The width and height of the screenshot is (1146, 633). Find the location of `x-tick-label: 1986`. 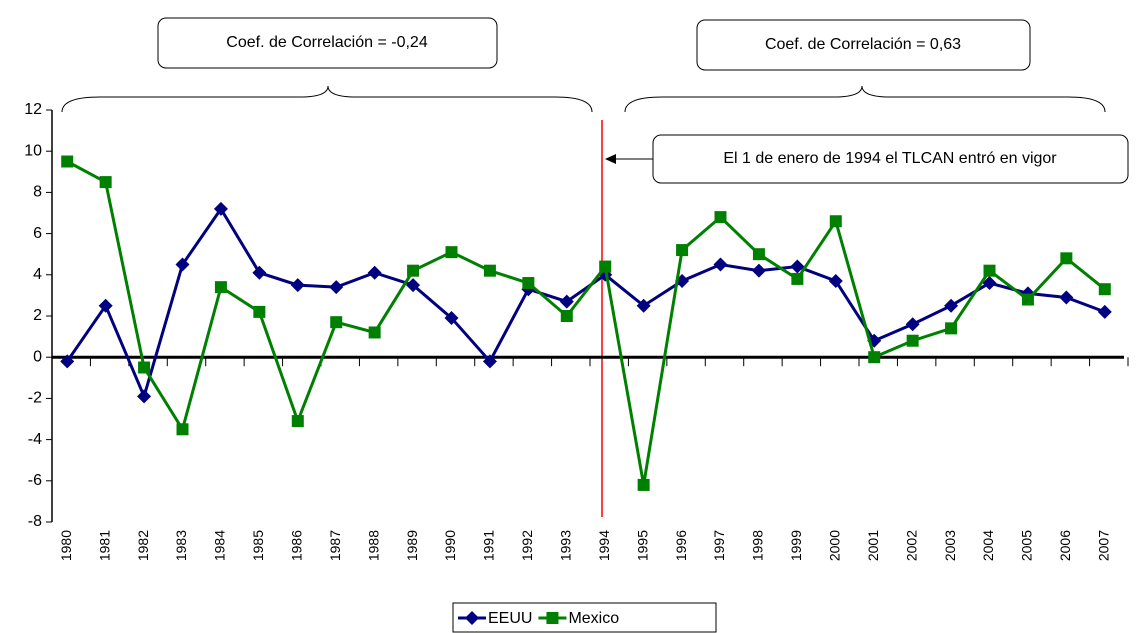

x-tick-label: 1986 is located at coordinates (296, 545).